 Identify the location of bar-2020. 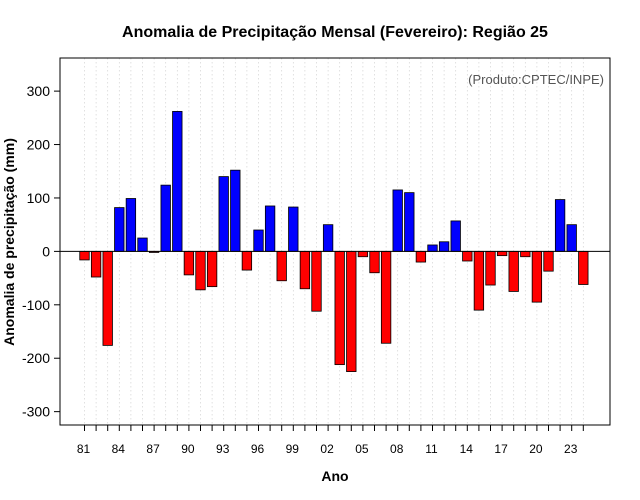
(537, 276).